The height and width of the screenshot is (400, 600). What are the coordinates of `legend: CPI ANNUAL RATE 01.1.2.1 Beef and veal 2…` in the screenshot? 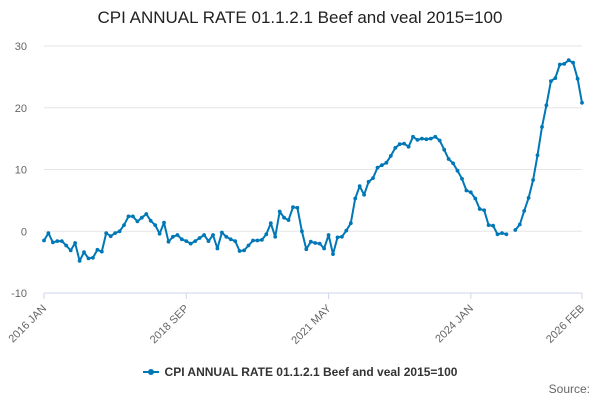 It's located at (300, 372).